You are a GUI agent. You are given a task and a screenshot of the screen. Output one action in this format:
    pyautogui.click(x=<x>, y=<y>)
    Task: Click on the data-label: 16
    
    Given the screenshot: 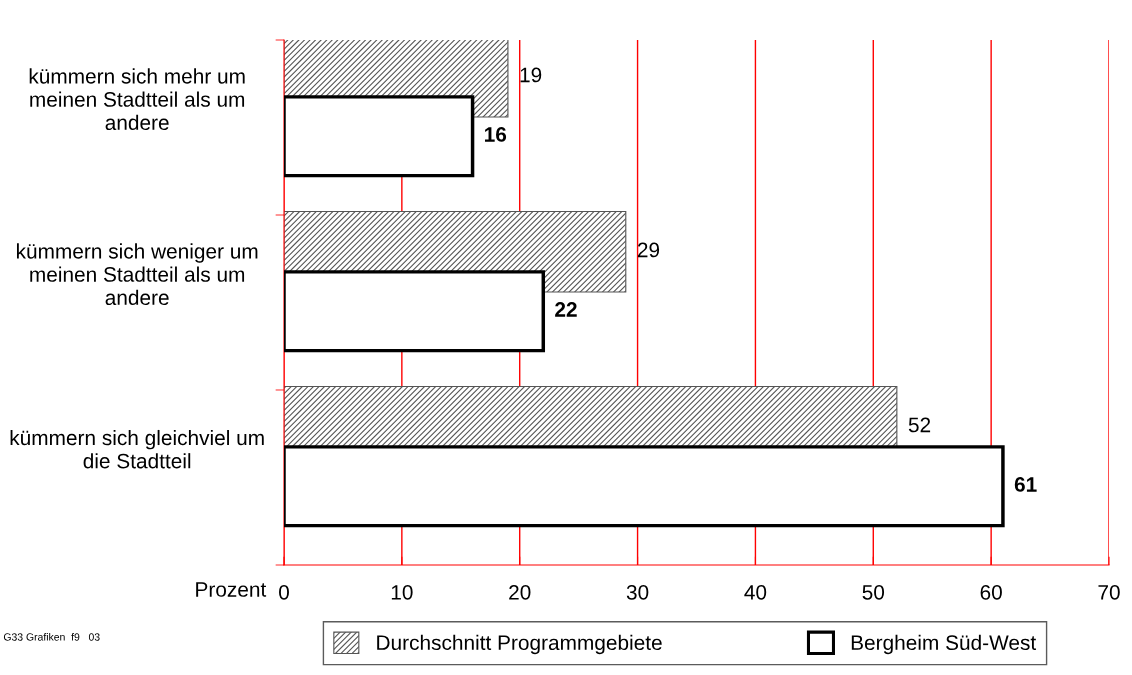 What is the action you would take?
    pyautogui.click(x=495, y=134)
    